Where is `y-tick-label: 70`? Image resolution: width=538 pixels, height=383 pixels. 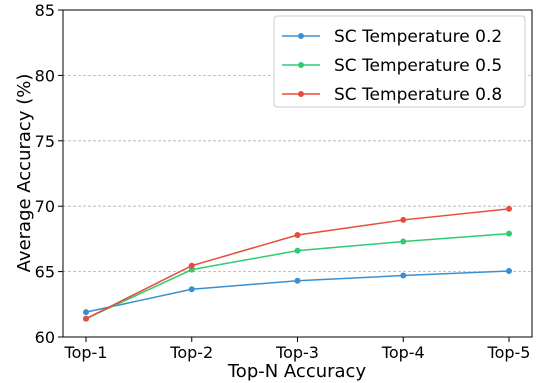 y-tick-label: 70 is located at coordinates (45, 206).